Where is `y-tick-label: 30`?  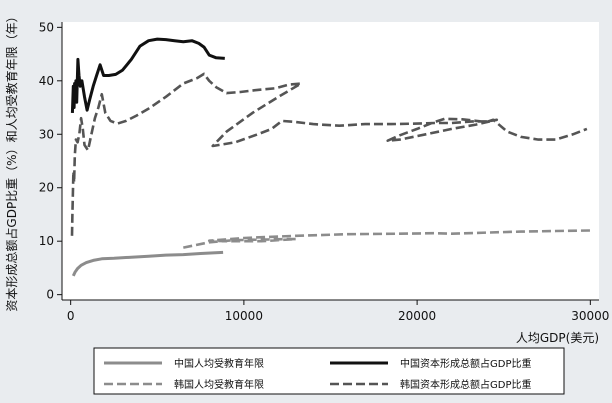 y-tick-label: 30 is located at coordinates (46, 134).